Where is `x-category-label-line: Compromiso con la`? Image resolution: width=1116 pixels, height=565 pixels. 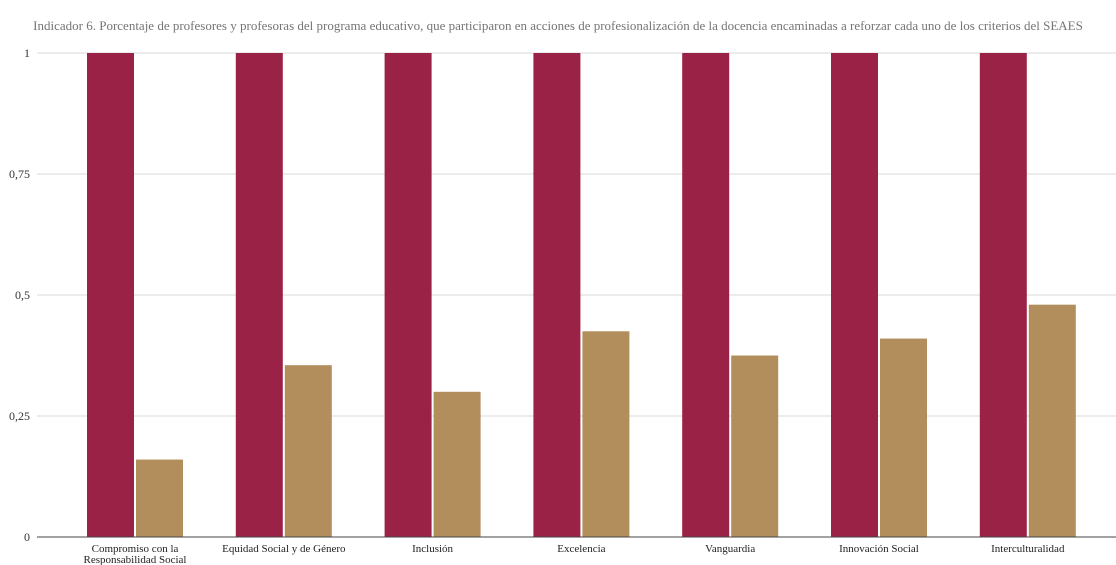 x-category-label-line: Compromiso con la is located at coordinates (135, 549).